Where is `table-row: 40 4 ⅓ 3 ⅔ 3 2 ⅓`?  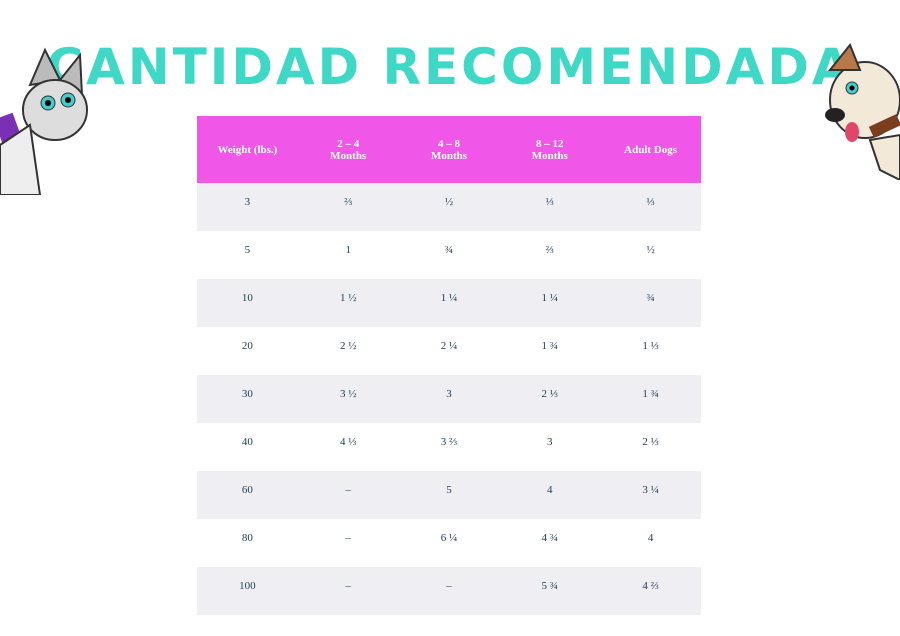 table-row: 40 4 ⅓ 3 ⅔ 3 2 ⅓ is located at coordinates (449, 447).